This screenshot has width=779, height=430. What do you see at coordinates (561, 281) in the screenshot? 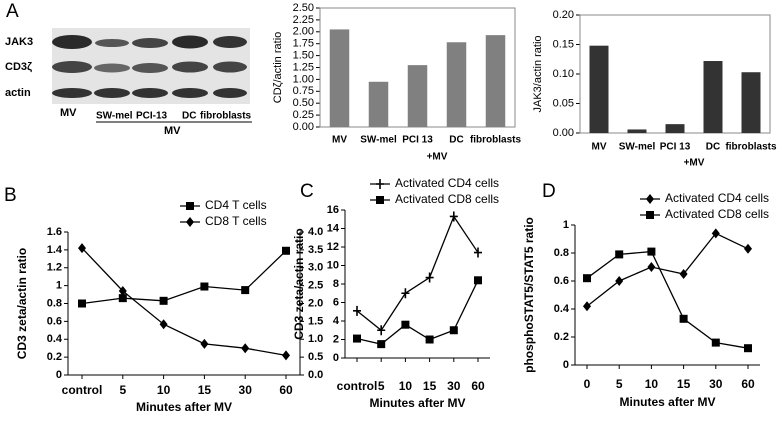
I see `y-tick-label: 0.6` at bounding box center [561, 281].